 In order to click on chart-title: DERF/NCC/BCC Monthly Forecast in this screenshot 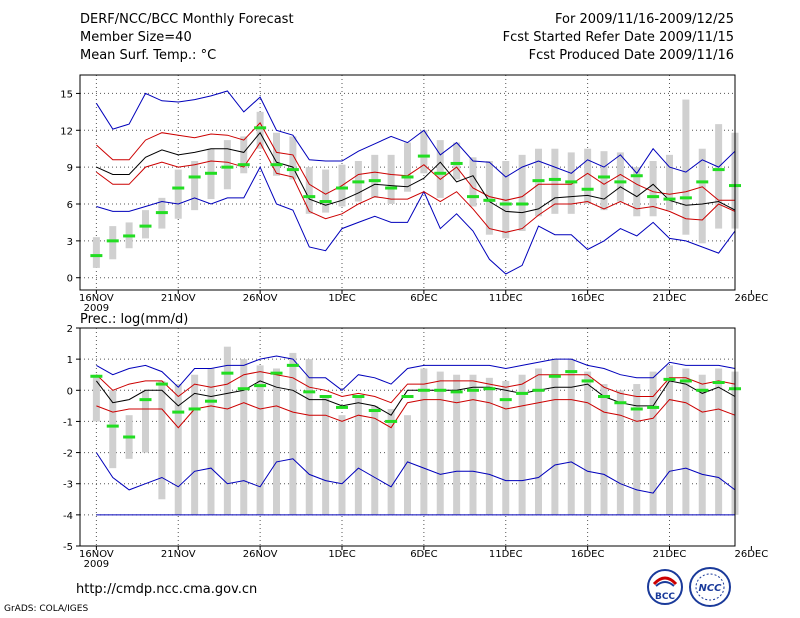, I will do `click(187, 19)`.